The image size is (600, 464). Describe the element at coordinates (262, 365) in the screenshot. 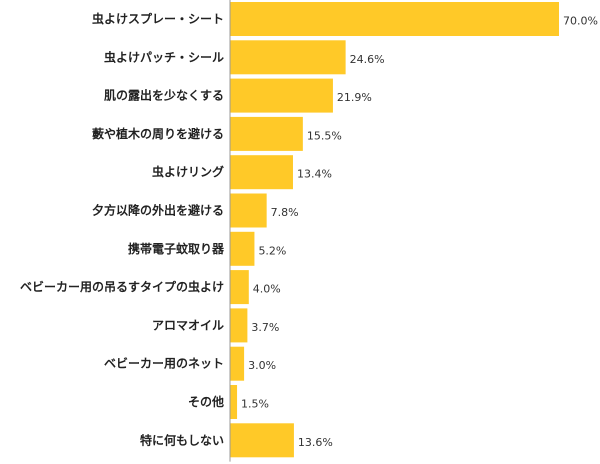

I see `value-label: 3.0%` at that location.